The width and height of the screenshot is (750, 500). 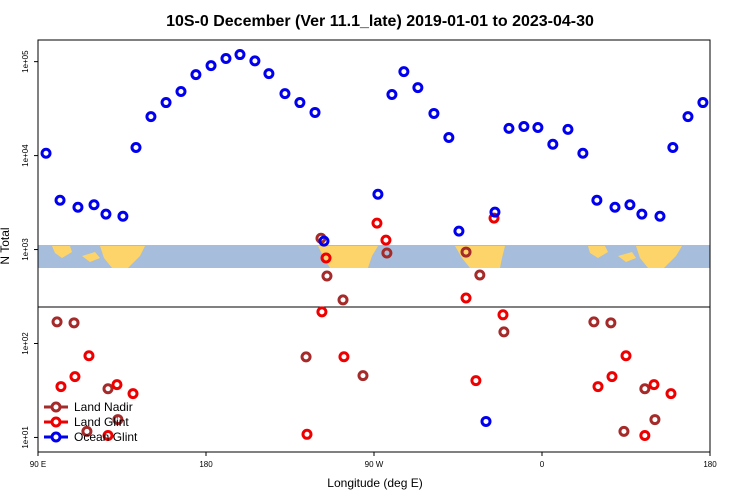 What do you see at coordinates (6, 245) in the screenshot?
I see `y-axis-label: N Total` at bounding box center [6, 245].